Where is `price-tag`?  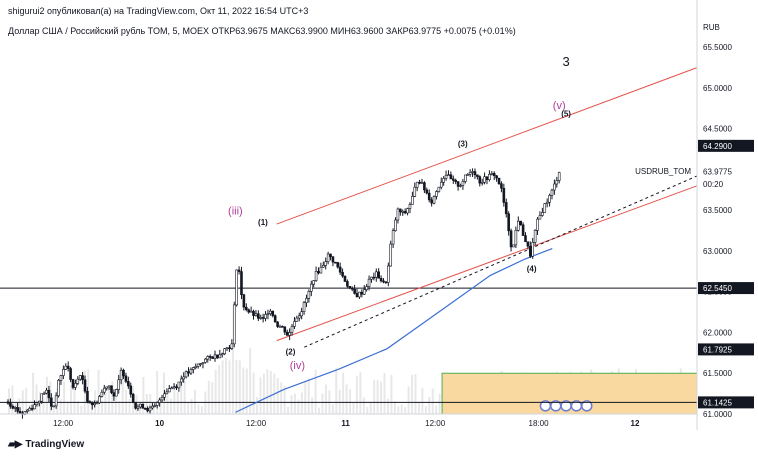 price-tag is located at coordinates (726, 184).